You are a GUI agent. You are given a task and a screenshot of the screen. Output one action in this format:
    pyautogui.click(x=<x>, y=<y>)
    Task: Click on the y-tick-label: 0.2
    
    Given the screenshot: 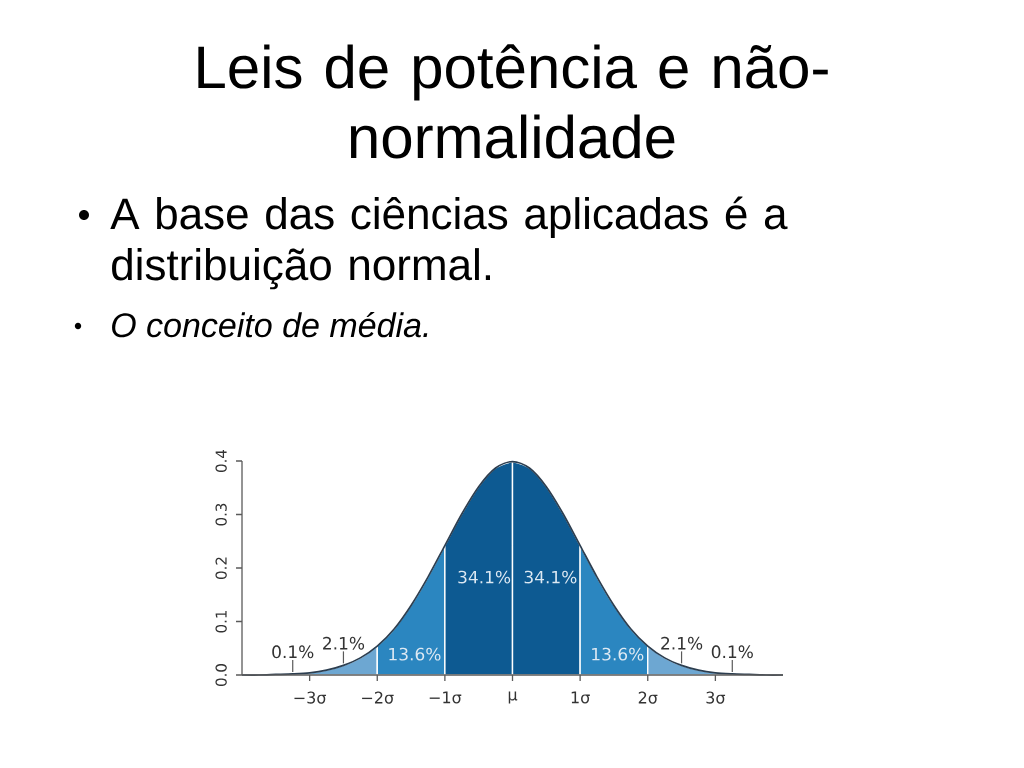 What is the action you would take?
    pyautogui.click(x=221, y=568)
    